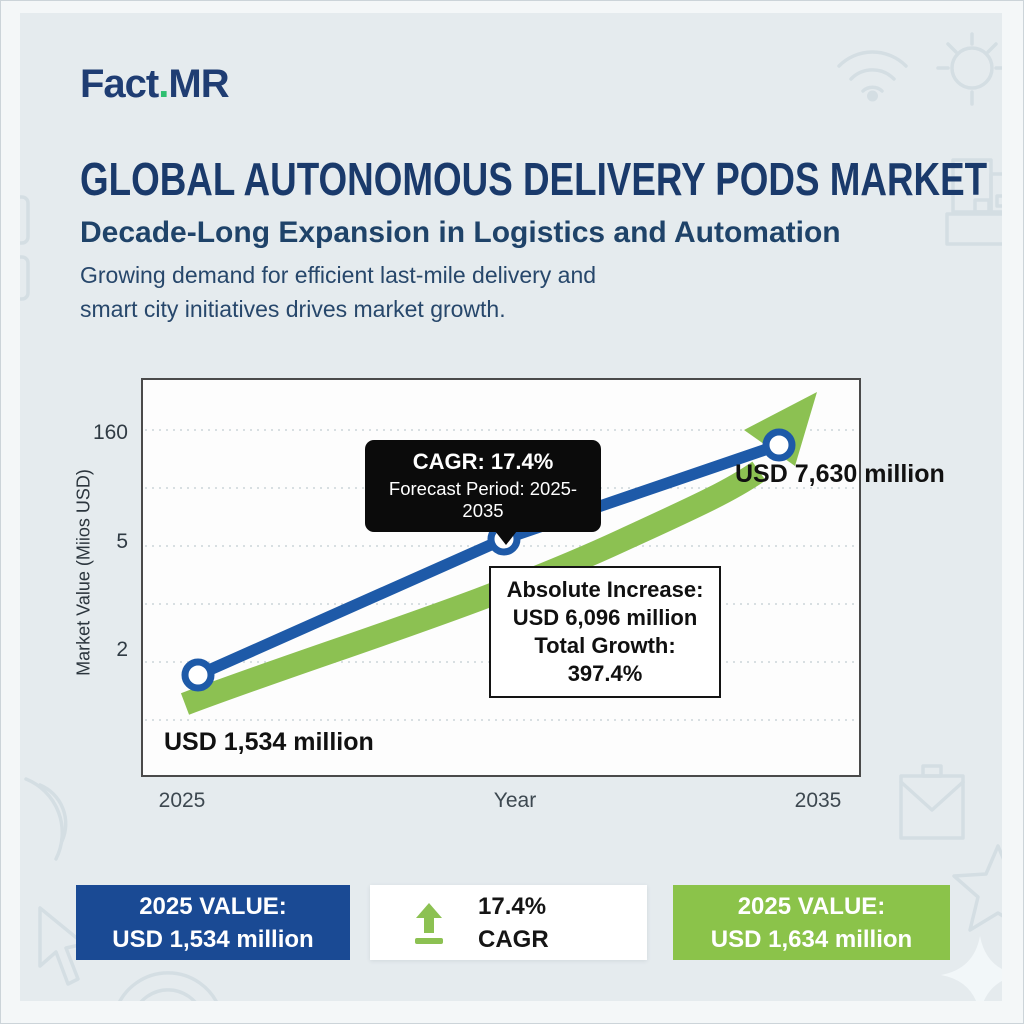  Describe the element at coordinates (198, 84) in the screenshot. I see `brand-logo-secondary: MR` at that location.